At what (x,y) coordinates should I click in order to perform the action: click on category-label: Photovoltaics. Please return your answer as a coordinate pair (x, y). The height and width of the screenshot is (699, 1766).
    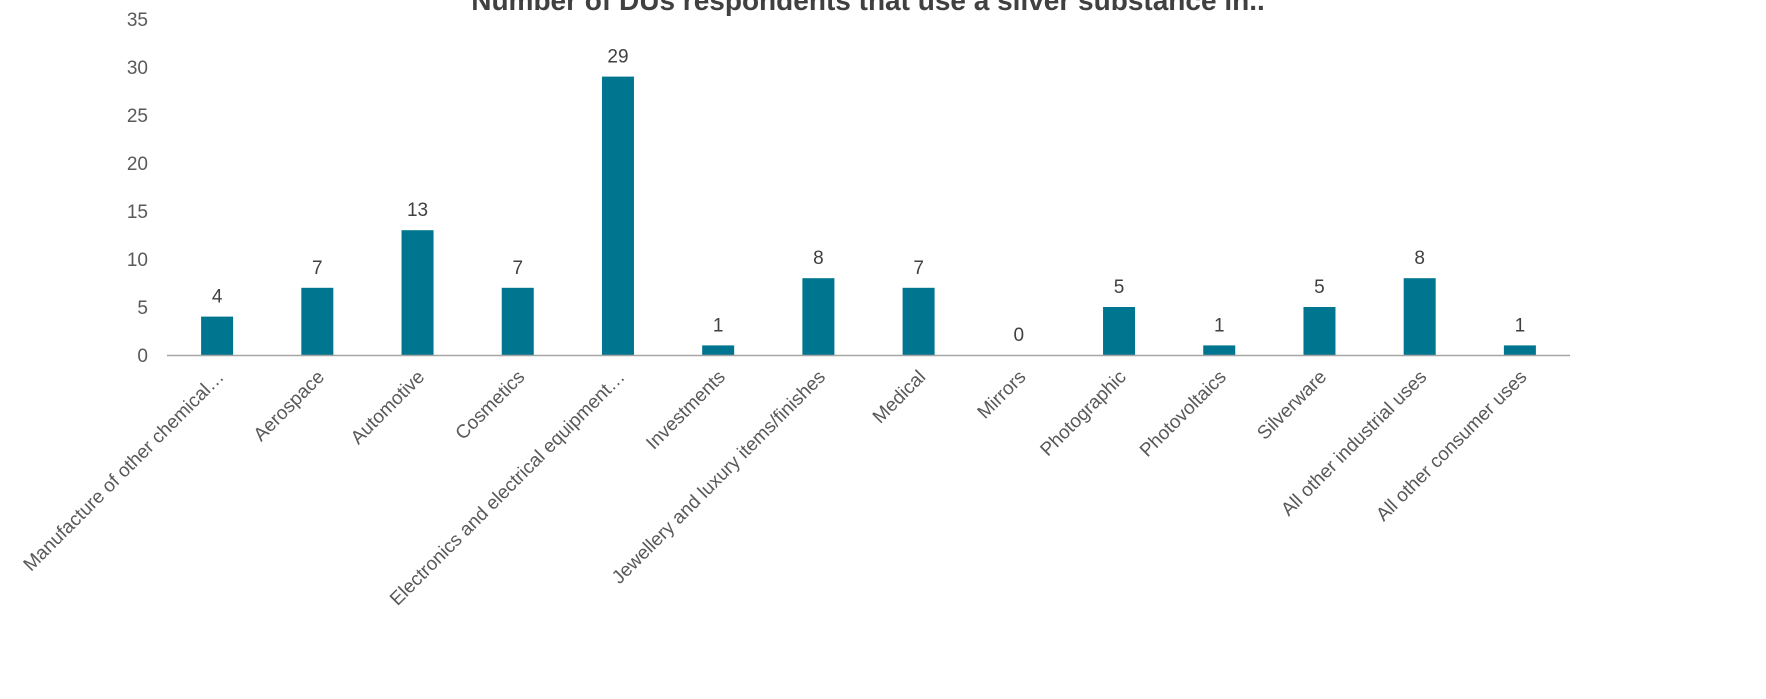
    Looking at the image, I should click on (1183, 414).